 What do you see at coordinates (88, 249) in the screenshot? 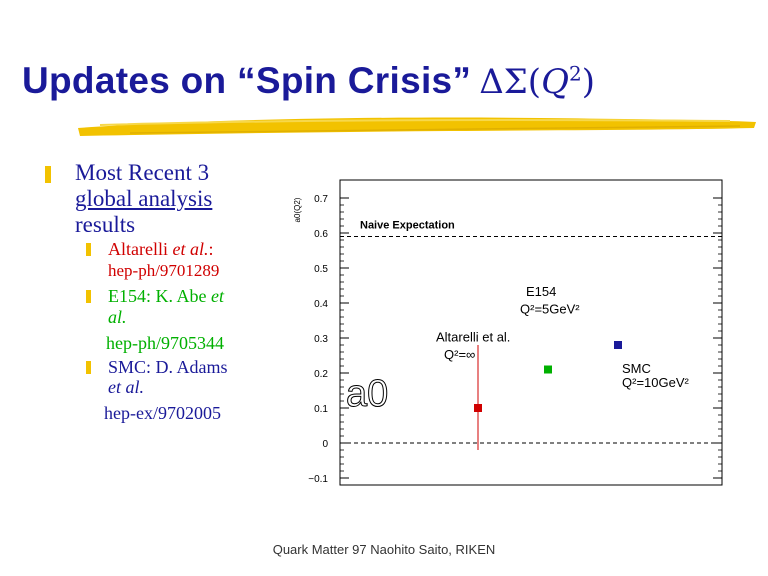
I see `bullet-altarelli` at bounding box center [88, 249].